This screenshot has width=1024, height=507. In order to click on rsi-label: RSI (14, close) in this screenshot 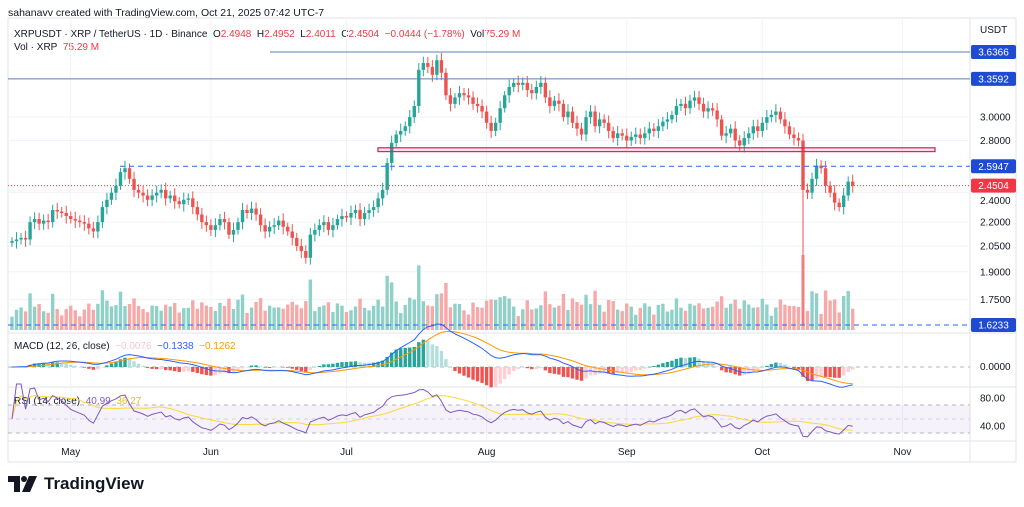, I will do `click(47, 401)`.